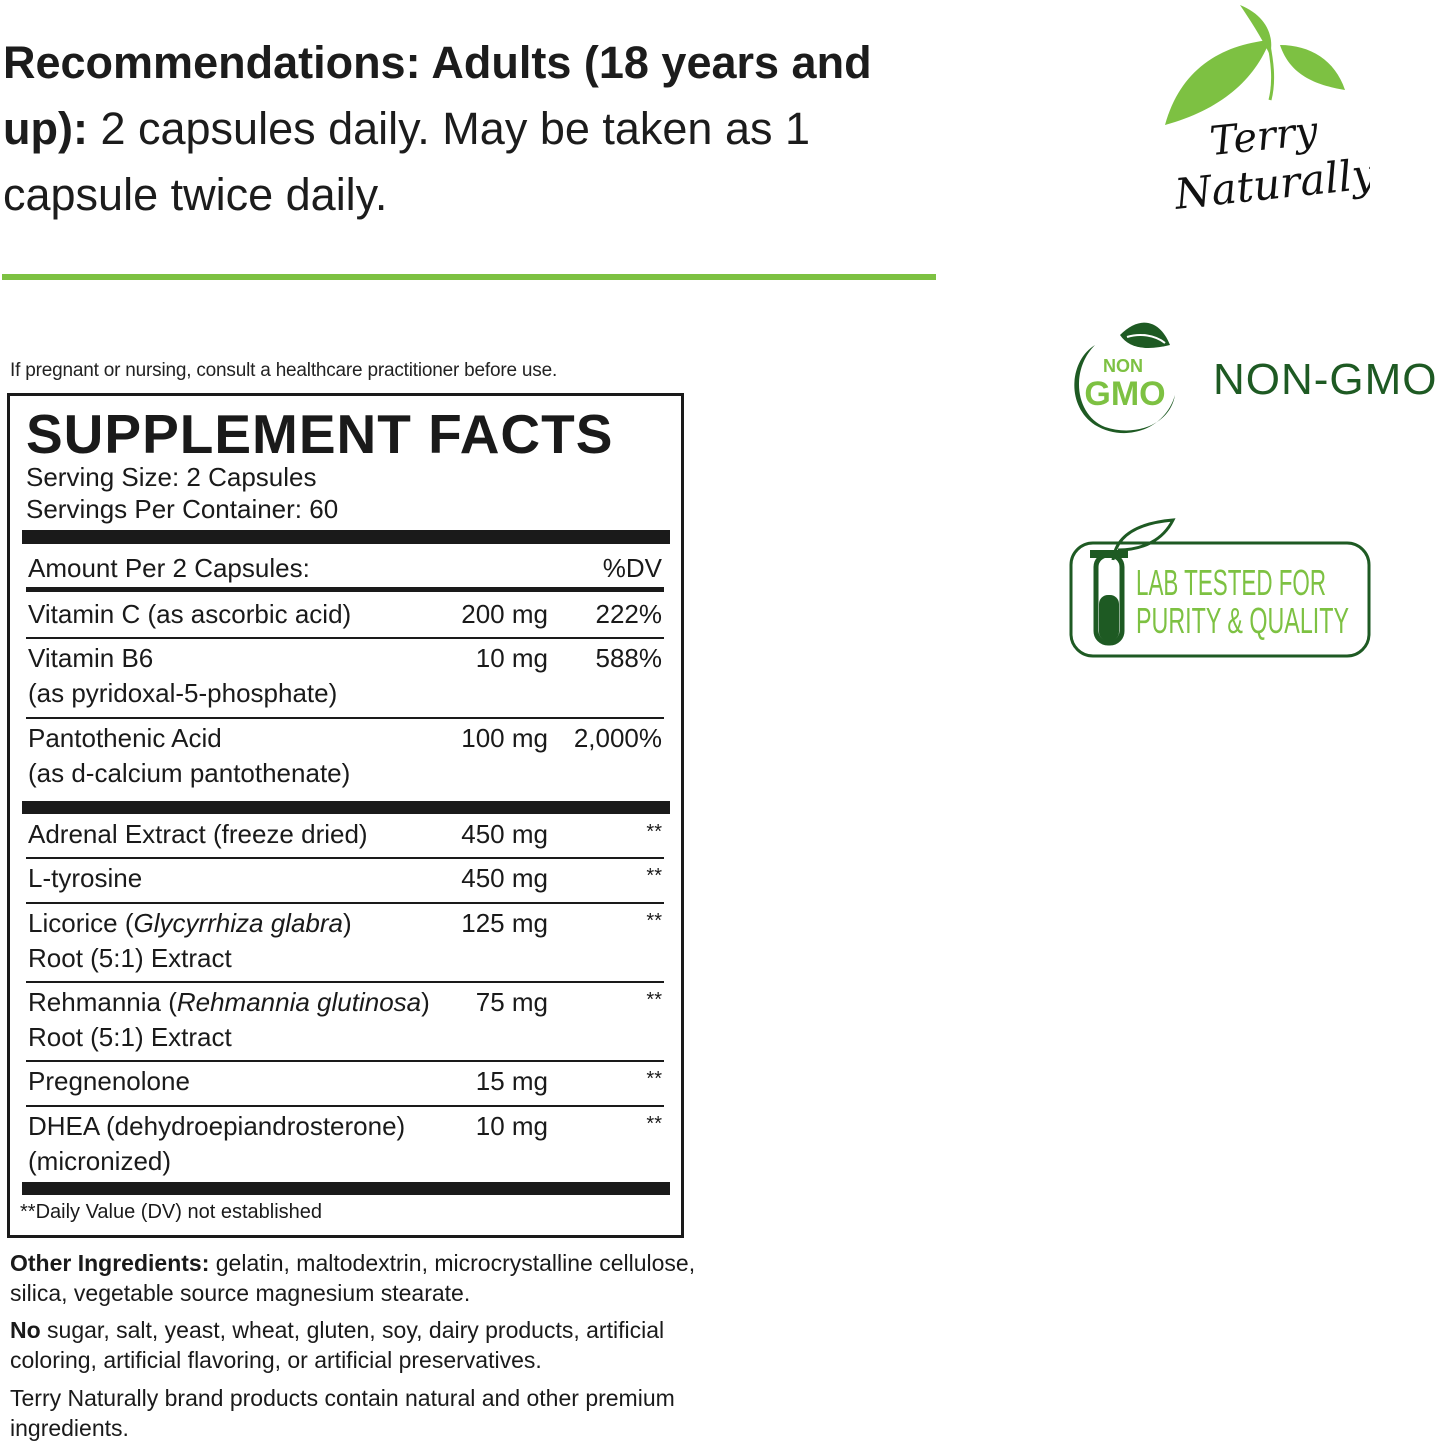 This screenshot has height=1443, width=1445. I want to click on servings-per-container: Servings Per Container: 60, so click(182, 509).